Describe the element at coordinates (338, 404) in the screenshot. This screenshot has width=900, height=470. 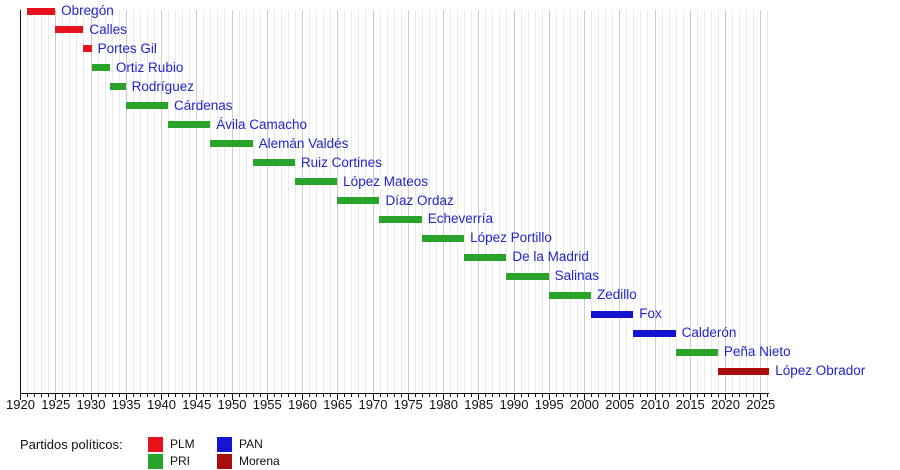
I see `axis-tick-label: 1965` at that location.